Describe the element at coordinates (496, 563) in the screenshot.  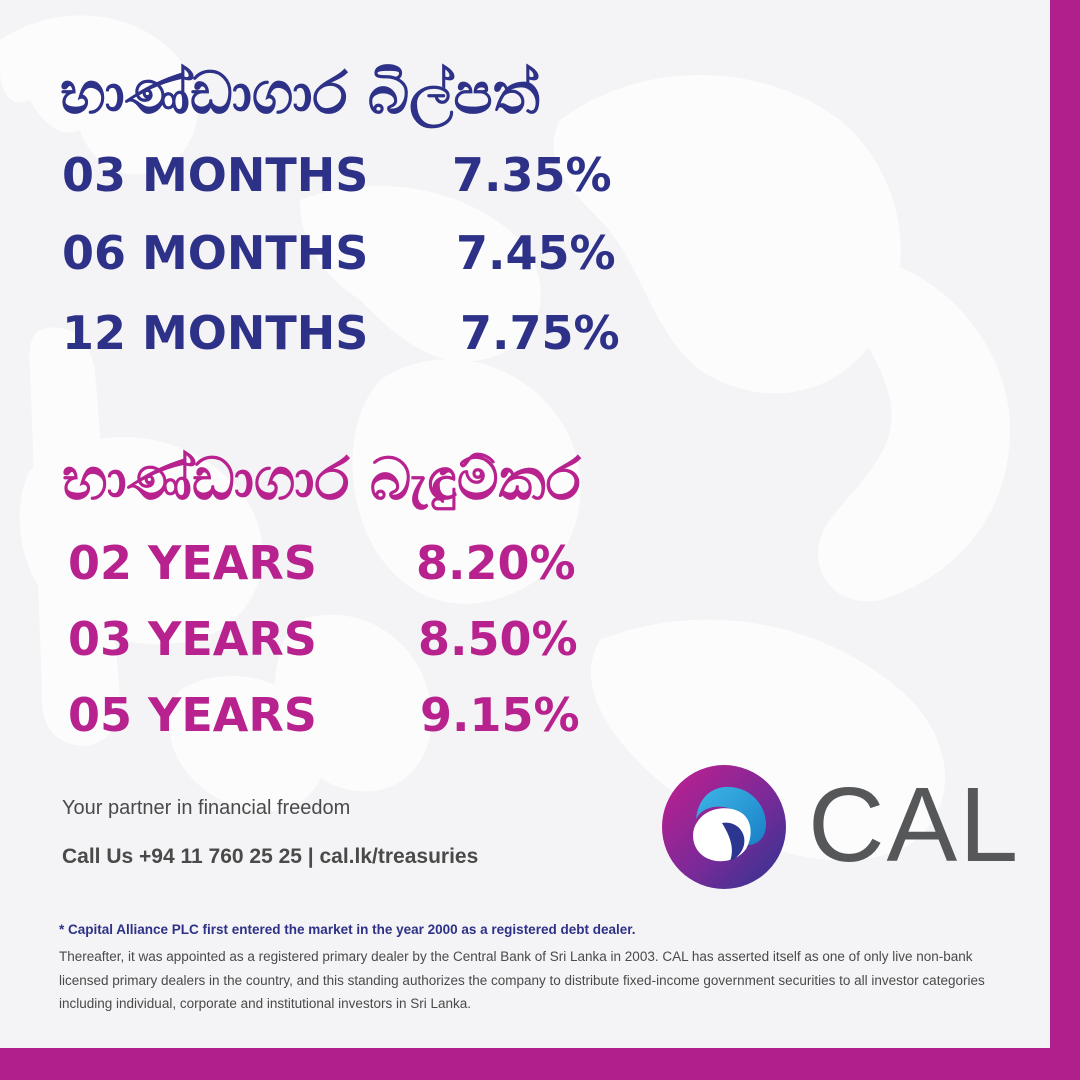
I see `bond-rate: 8.20%` at that location.